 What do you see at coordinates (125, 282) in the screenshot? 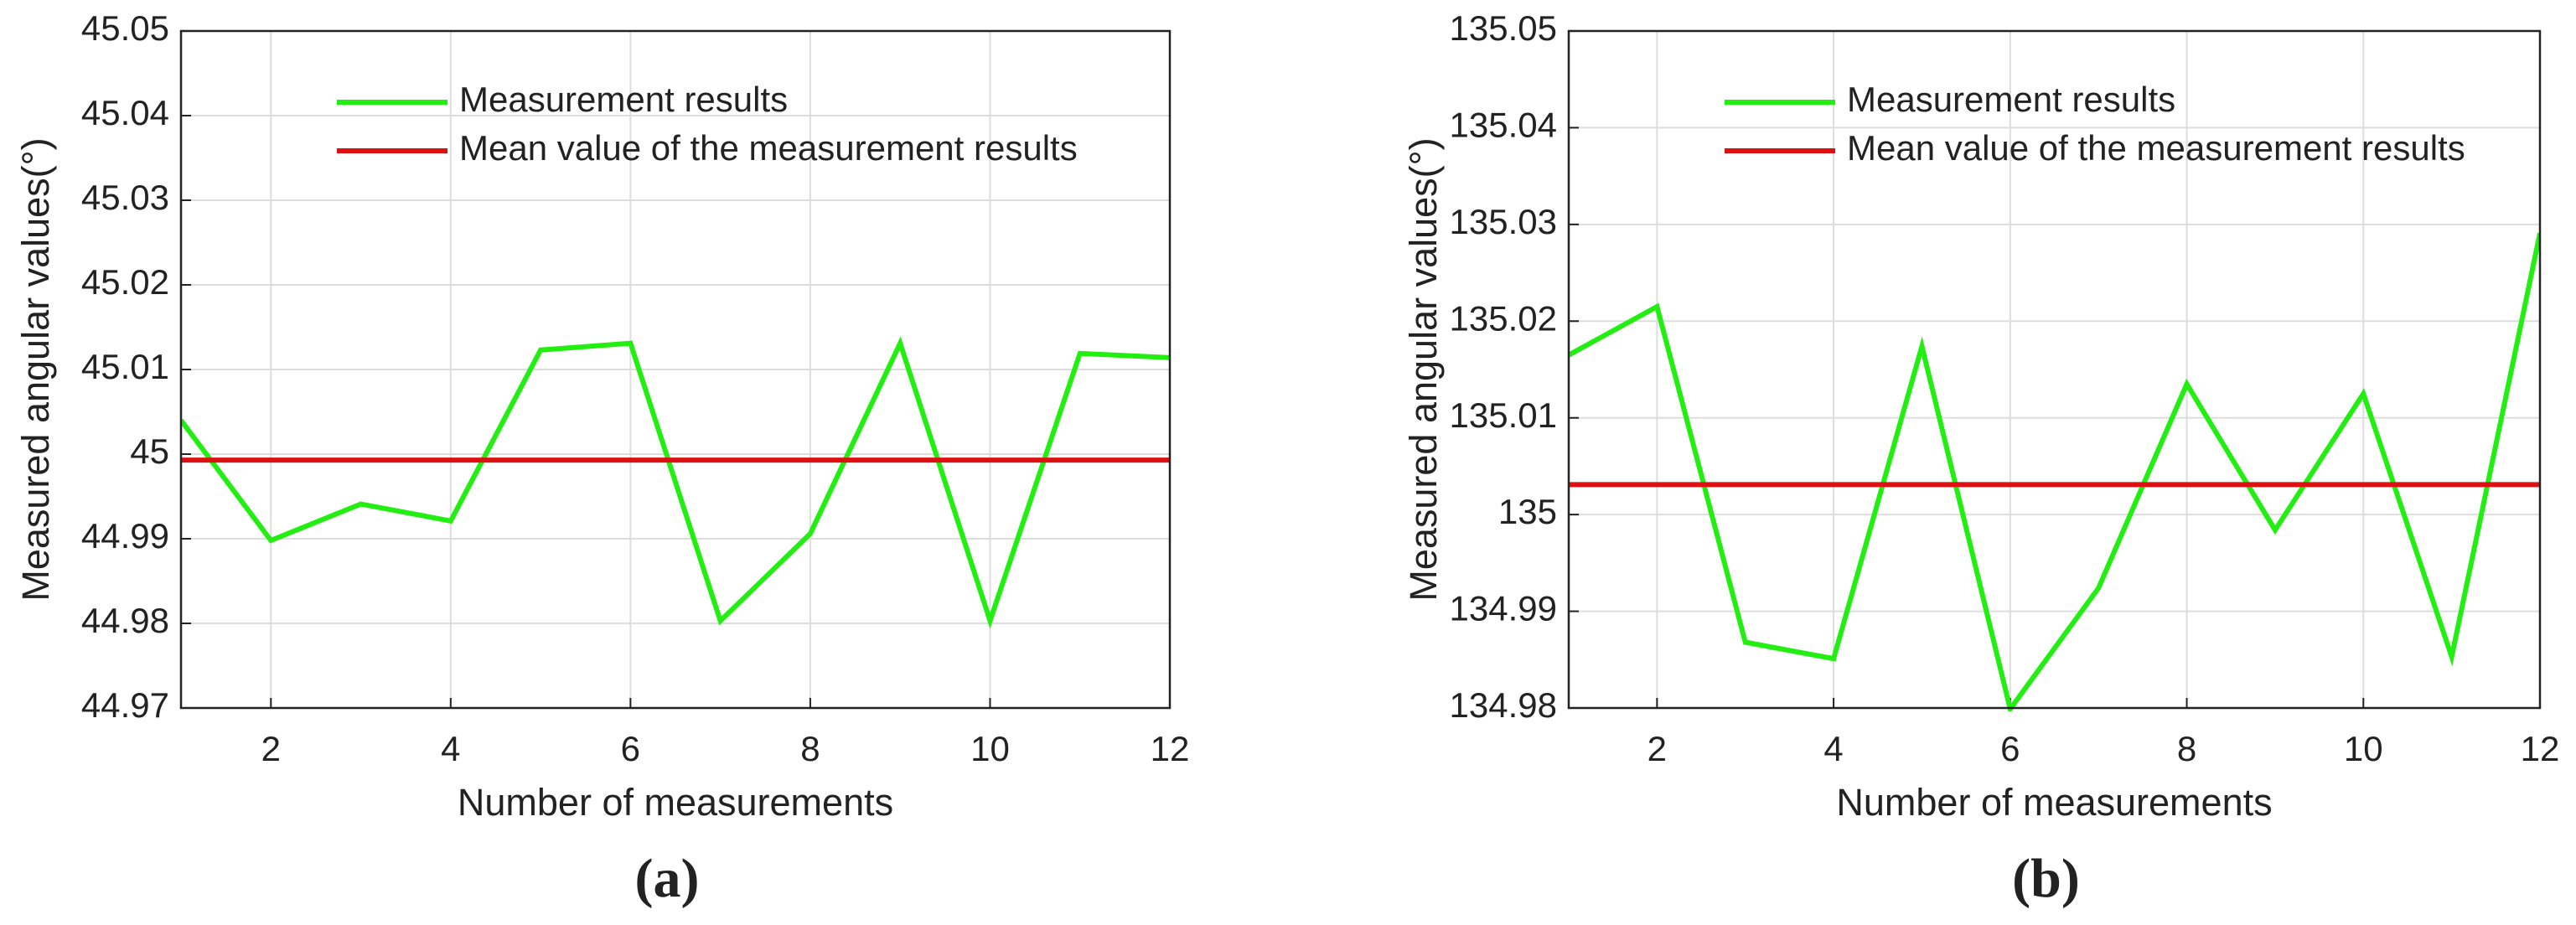
I see `y-tick-label: 45.02` at bounding box center [125, 282].